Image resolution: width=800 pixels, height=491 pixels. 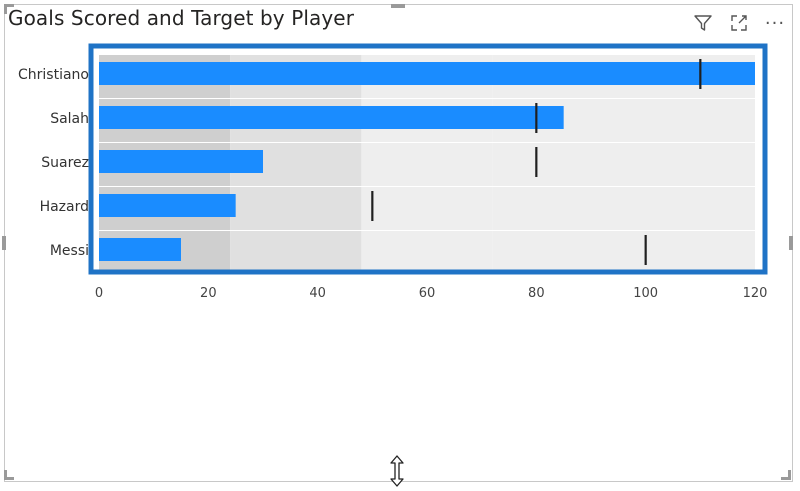 I want to click on resize-handle-bottom-left-v, so click(x=5, y=475).